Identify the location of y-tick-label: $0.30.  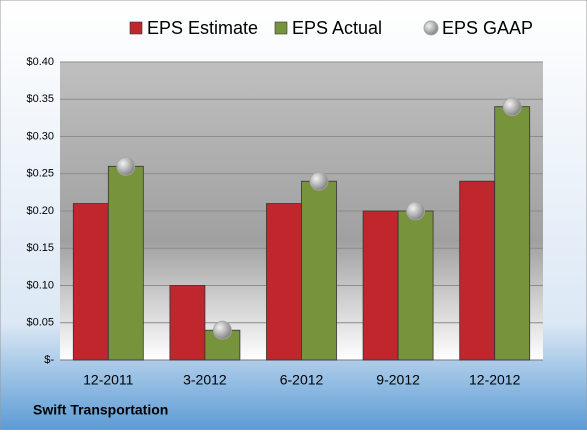
(40, 136).